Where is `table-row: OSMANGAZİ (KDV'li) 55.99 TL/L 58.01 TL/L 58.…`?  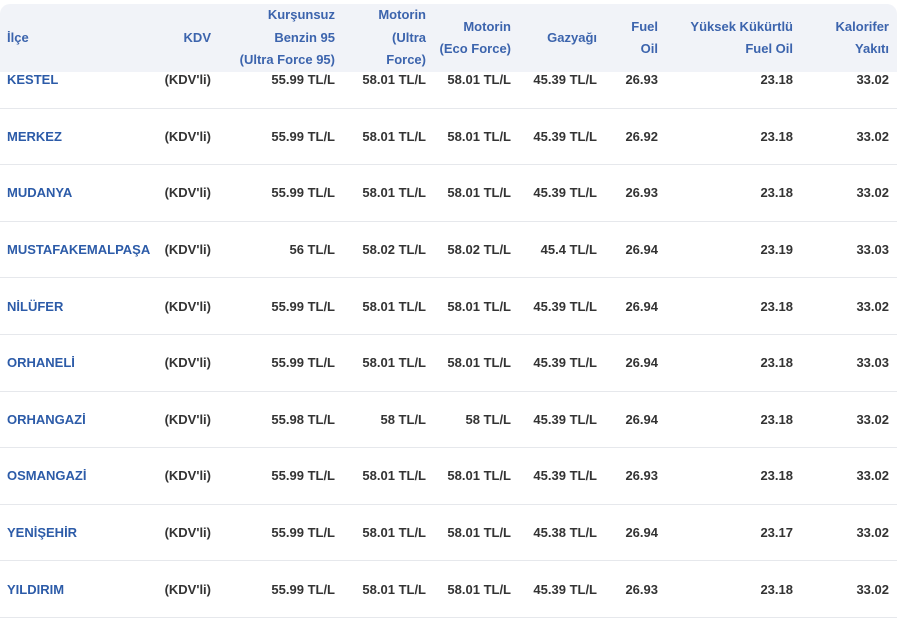
table-row: OSMANGAZİ (KDV'li) 55.99 TL/L 58.01 TL/L 58.… is located at coordinates (448, 476).